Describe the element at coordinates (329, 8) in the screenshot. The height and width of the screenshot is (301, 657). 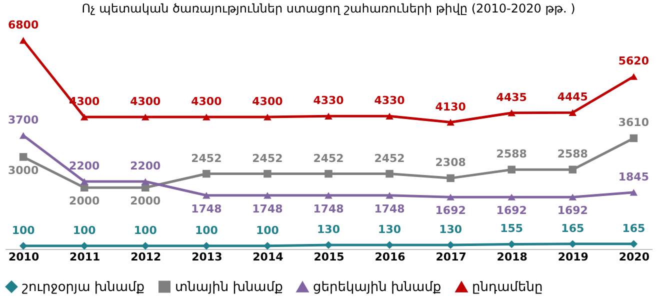
I see `chart-title: Ոչ պետական ծառայություններ ստացող շահառուների թիվը (2010-2020 թթ. )` at that location.